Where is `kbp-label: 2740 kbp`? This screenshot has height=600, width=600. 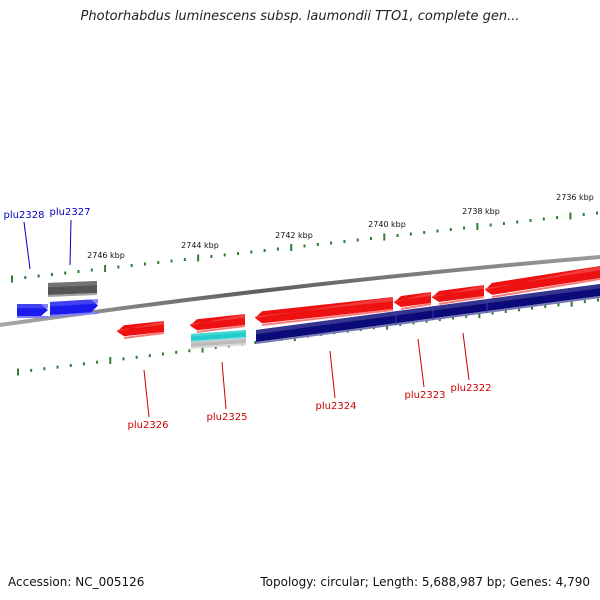
kbp-label: 2740 kbp is located at coordinates (387, 224).